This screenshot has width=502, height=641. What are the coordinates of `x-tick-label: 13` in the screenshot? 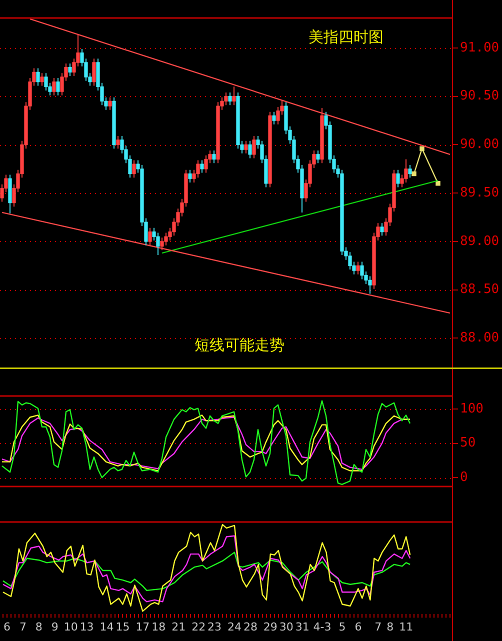 It's located at (87, 627).